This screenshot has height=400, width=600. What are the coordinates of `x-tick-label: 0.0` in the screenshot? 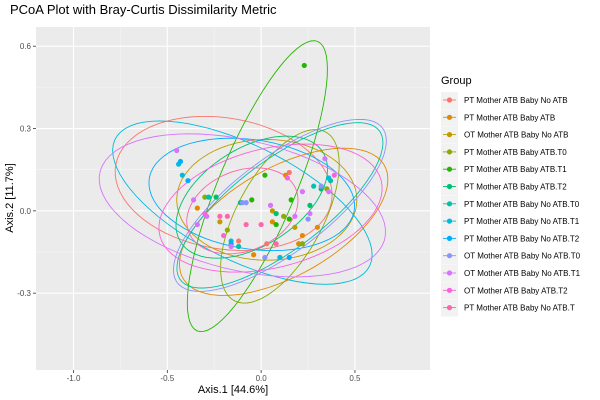 It's located at (262, 378).